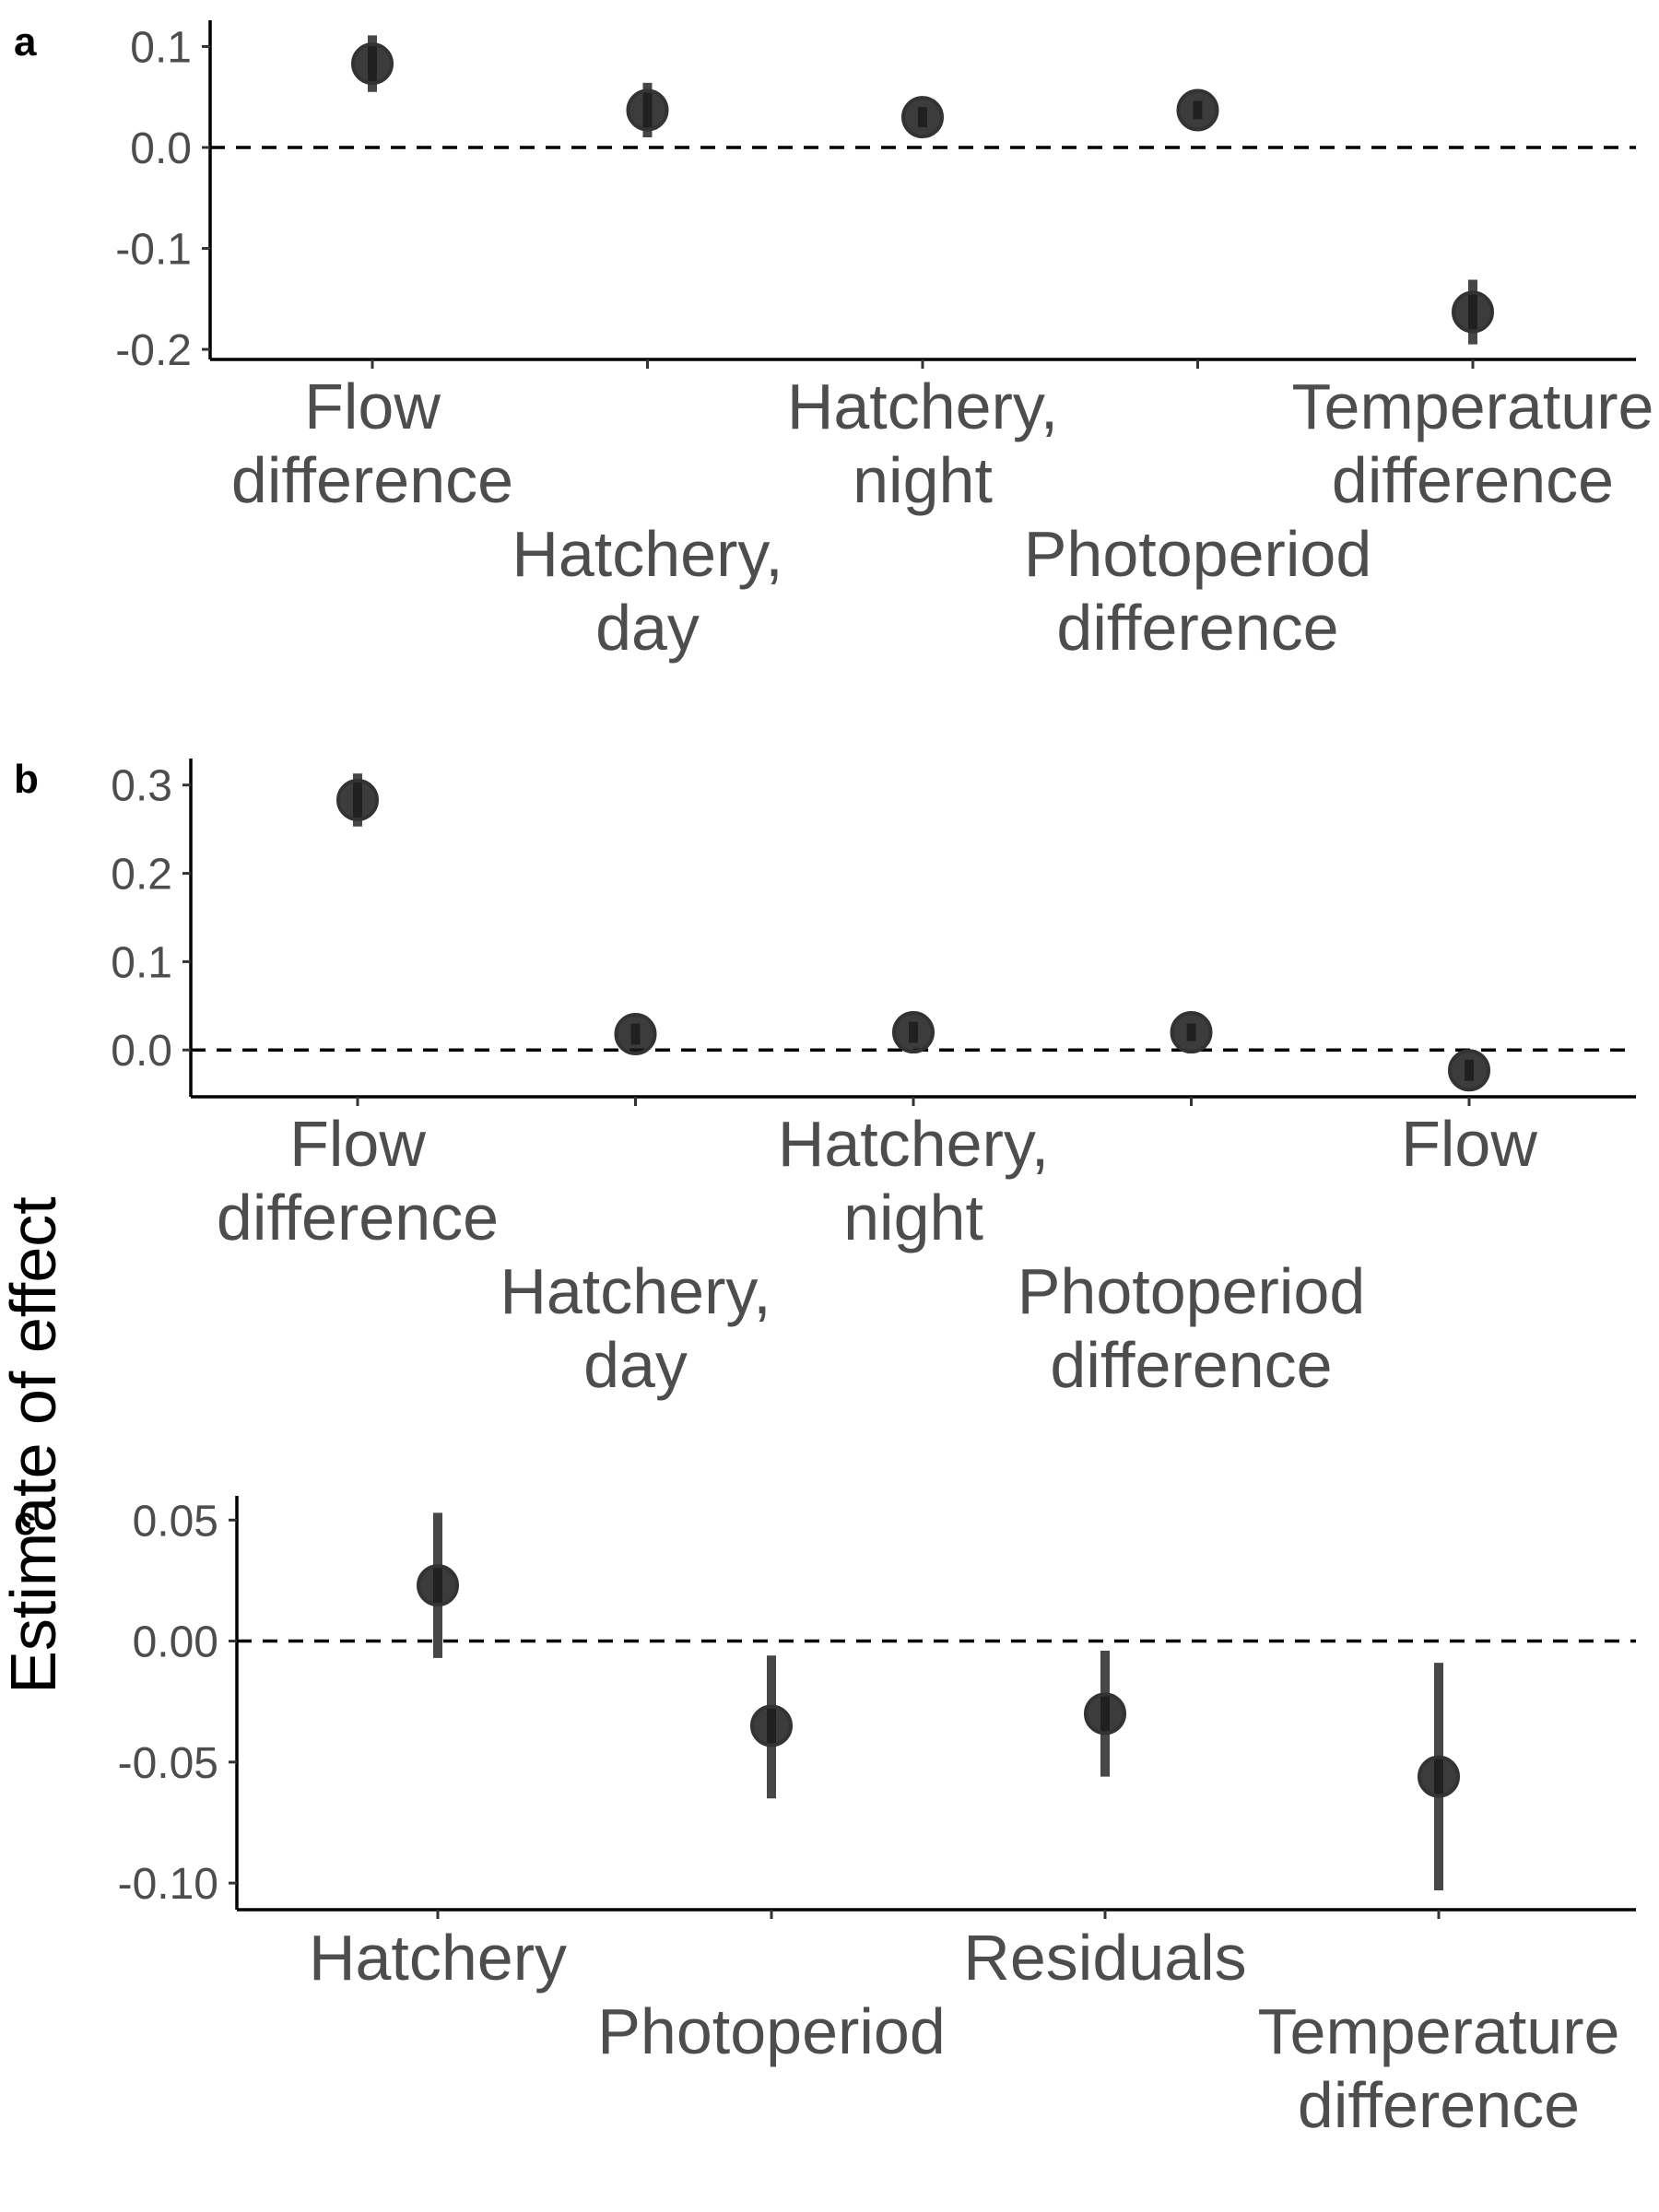  I want to click on category-label: Residuals, so click(1104, 1958).